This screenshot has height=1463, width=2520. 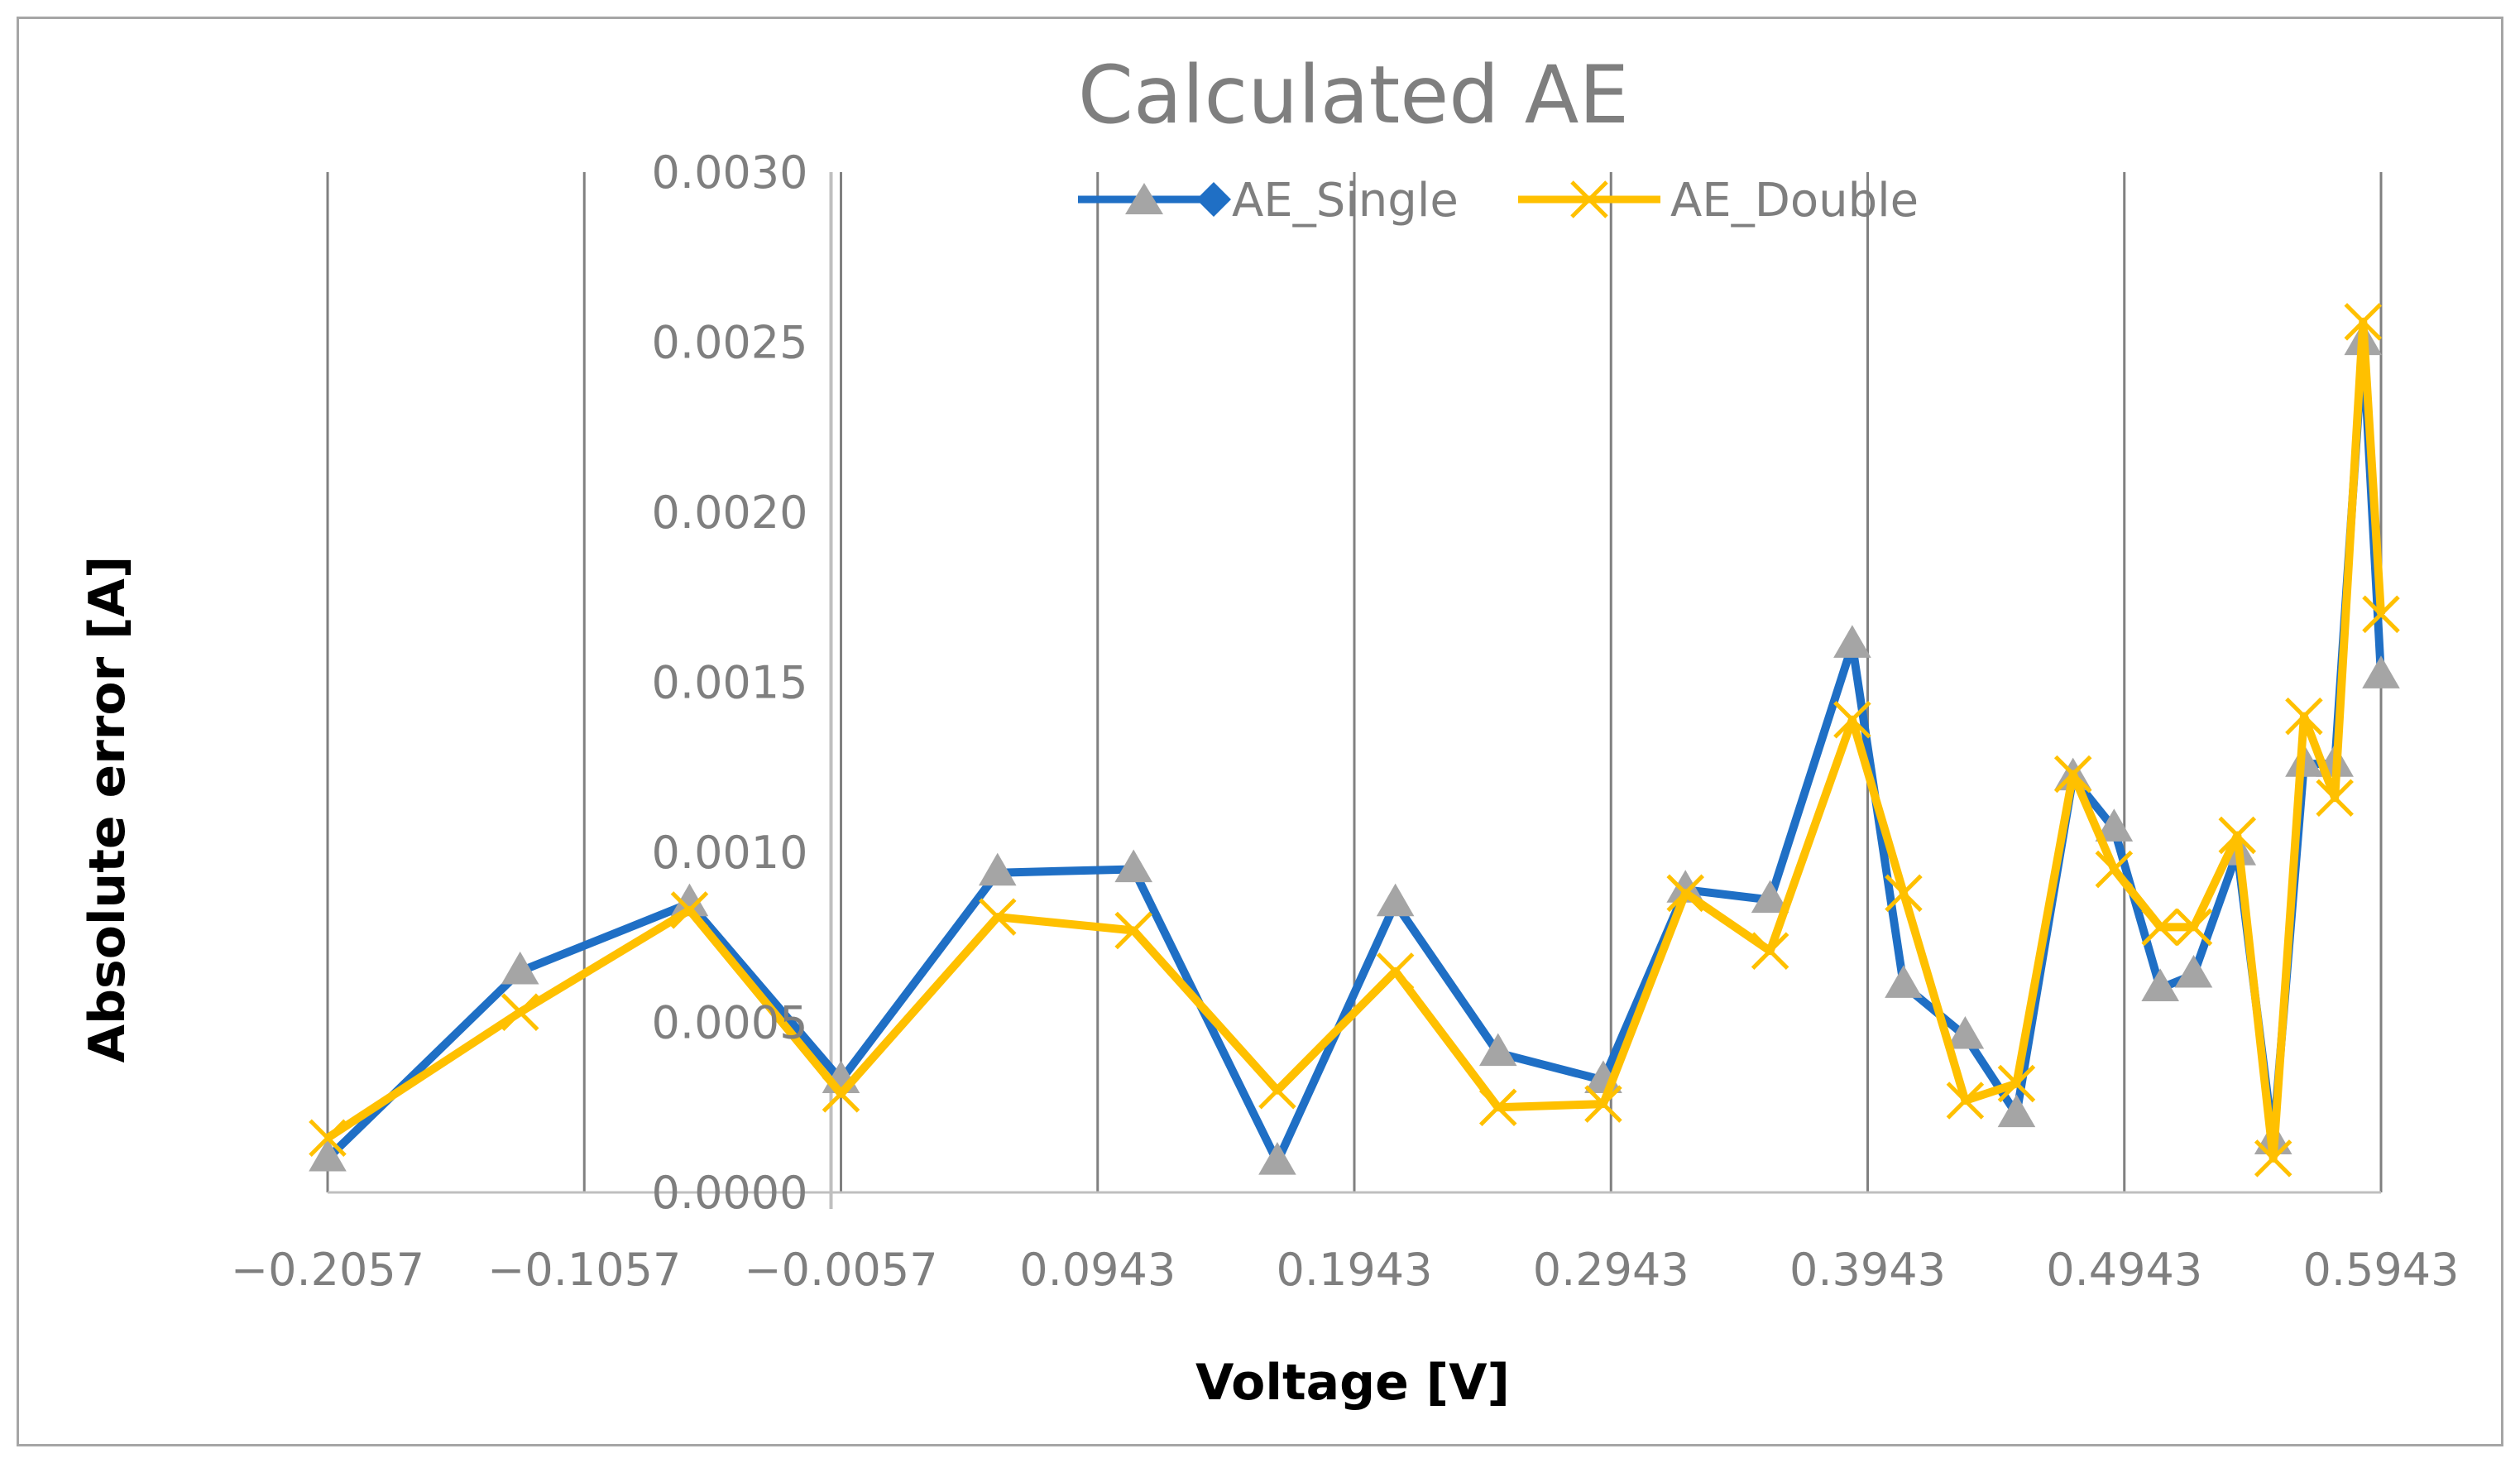 I want to click on legend-x-marker, so click(x=1589, y=199).